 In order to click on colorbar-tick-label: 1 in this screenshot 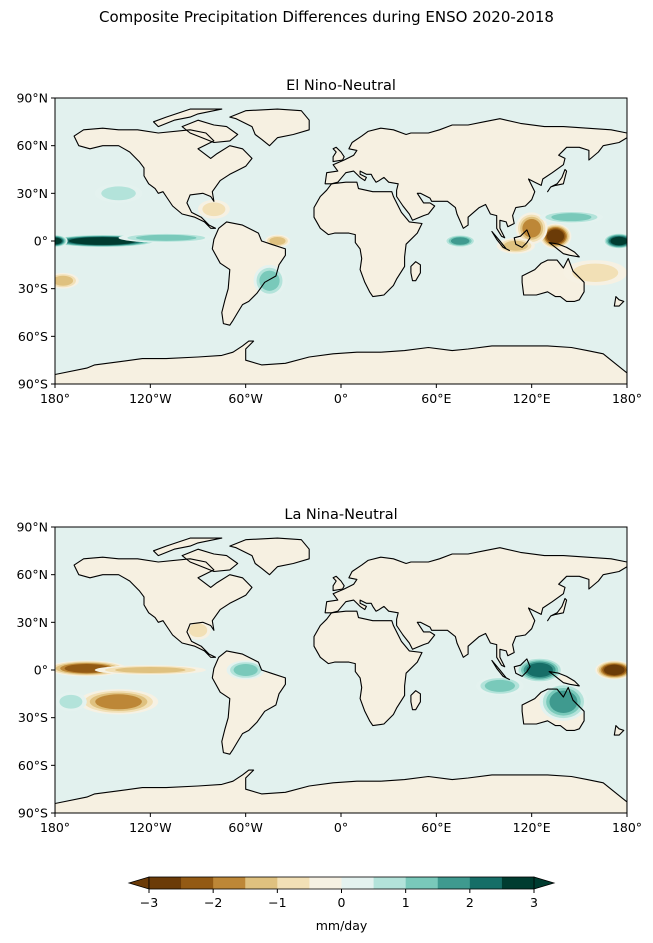, I will do `click(406, 902)`.